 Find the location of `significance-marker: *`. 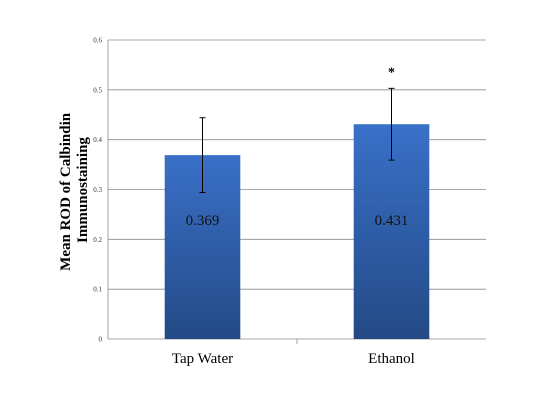

significance-marker: * is located at coordinates (391, 72).